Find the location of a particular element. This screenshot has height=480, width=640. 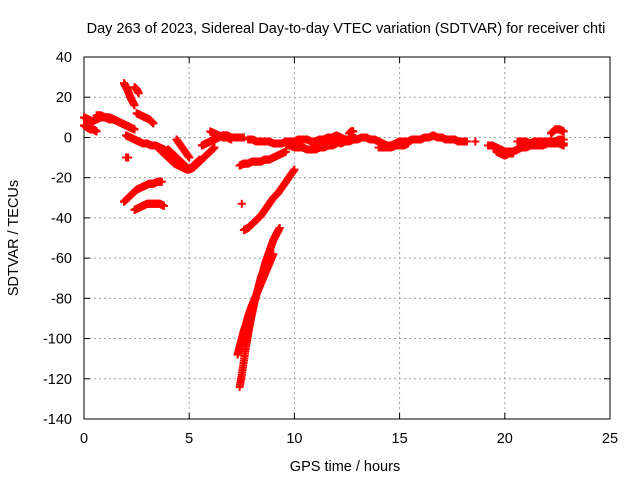

x-tick-label: 25 is located at coordinates (610, 439).